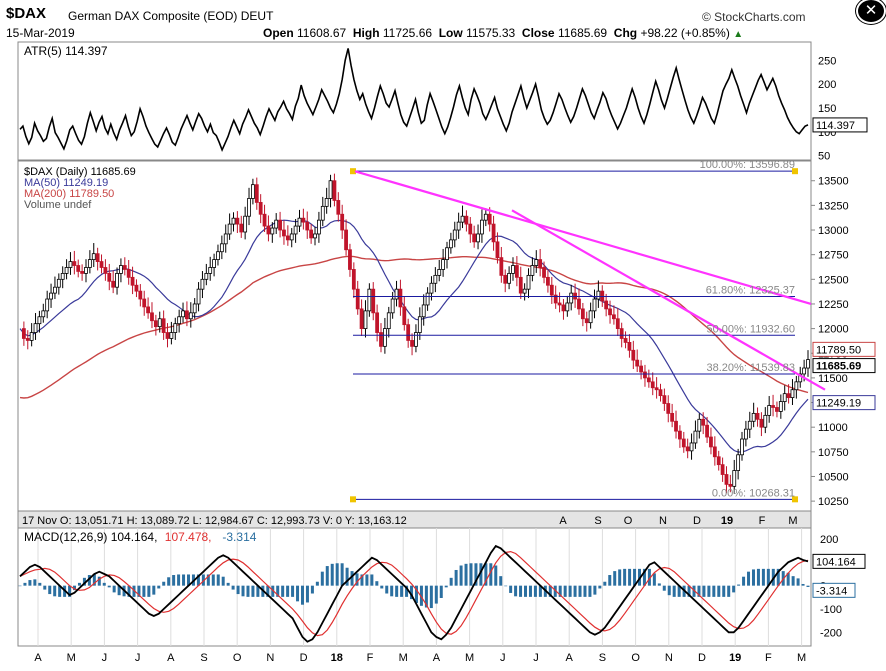  I want to click on close-icon: ✕, so click(871, 12).